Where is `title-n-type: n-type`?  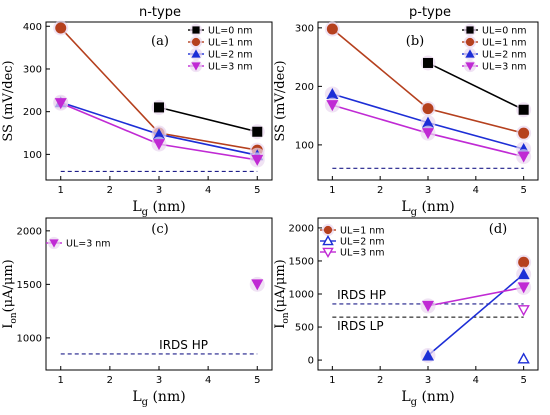
title-n-type: n-type is located at coordinates (160, 12).